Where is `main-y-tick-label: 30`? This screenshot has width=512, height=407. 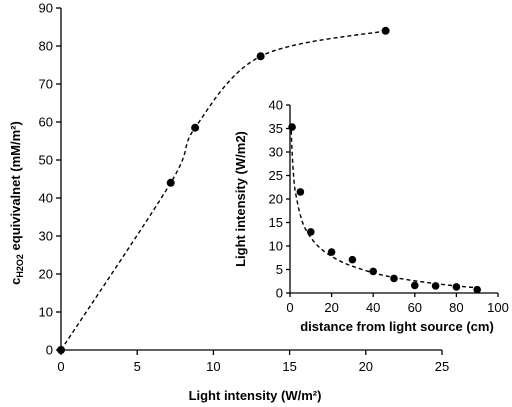
main-y-tick-label: 30 is located at coordinates (46, 236).